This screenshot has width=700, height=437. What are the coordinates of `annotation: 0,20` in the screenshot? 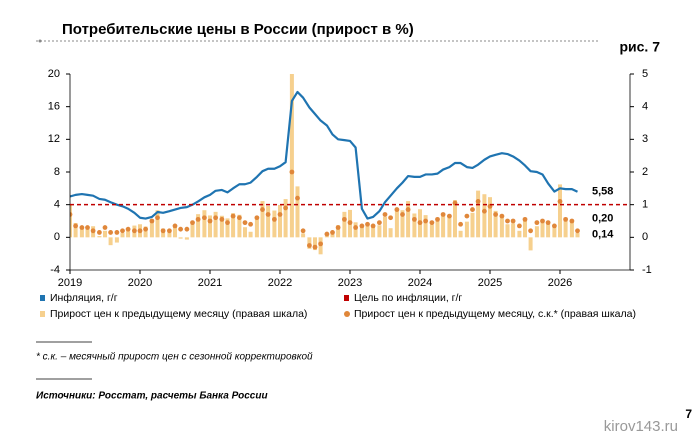 It's located at (602, 219).